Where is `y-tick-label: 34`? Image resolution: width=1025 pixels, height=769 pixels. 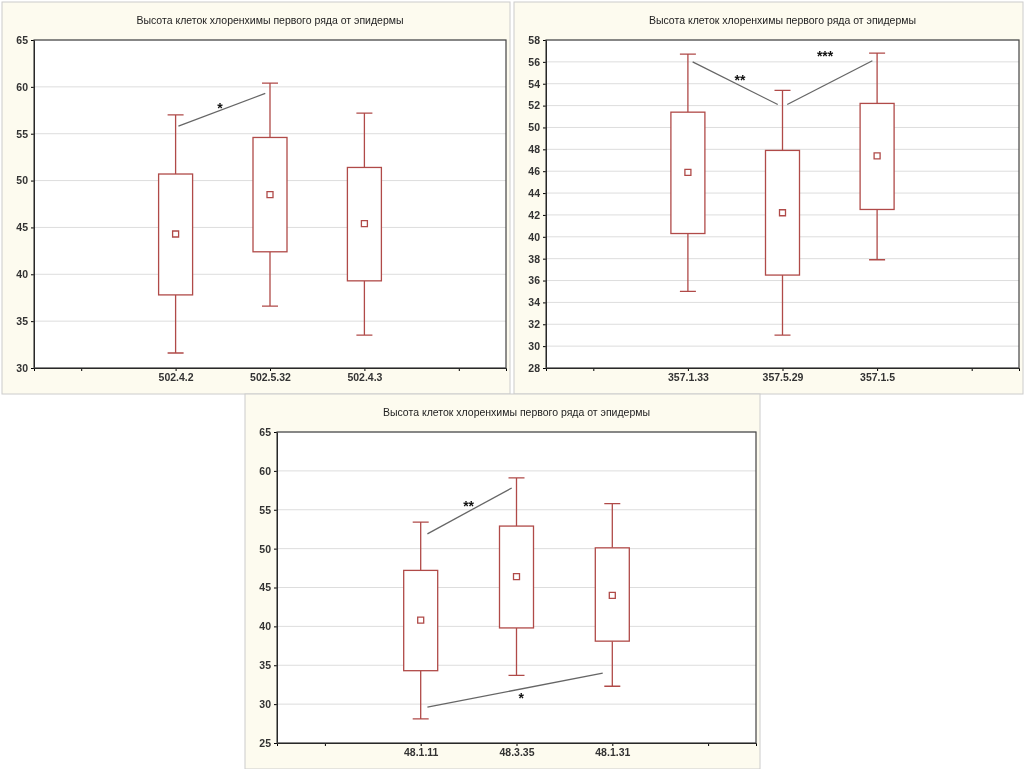
y-tick-label: 34 is located at coordinates (534, 302).